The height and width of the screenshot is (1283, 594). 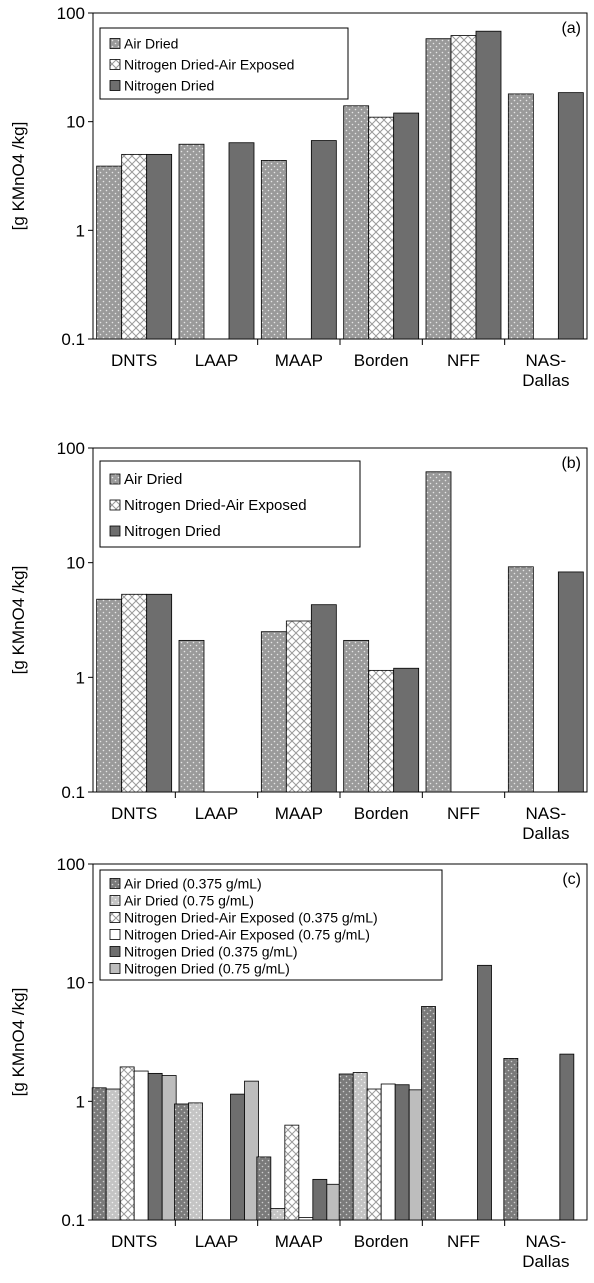 I want to click on legend-label: Nitrogen Dried (0.75 g/mL), so click(x=207, y=969).